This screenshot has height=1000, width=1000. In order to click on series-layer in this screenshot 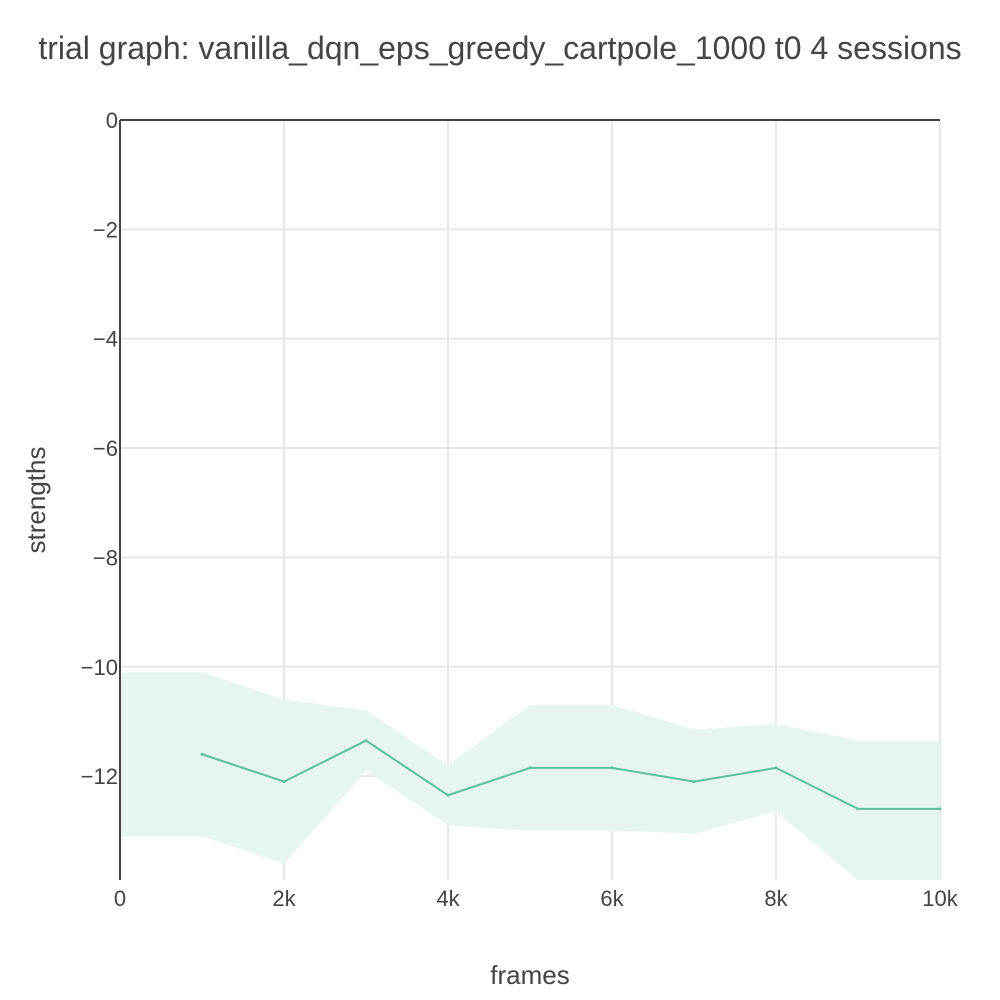, I will do `click(571, 775)`.